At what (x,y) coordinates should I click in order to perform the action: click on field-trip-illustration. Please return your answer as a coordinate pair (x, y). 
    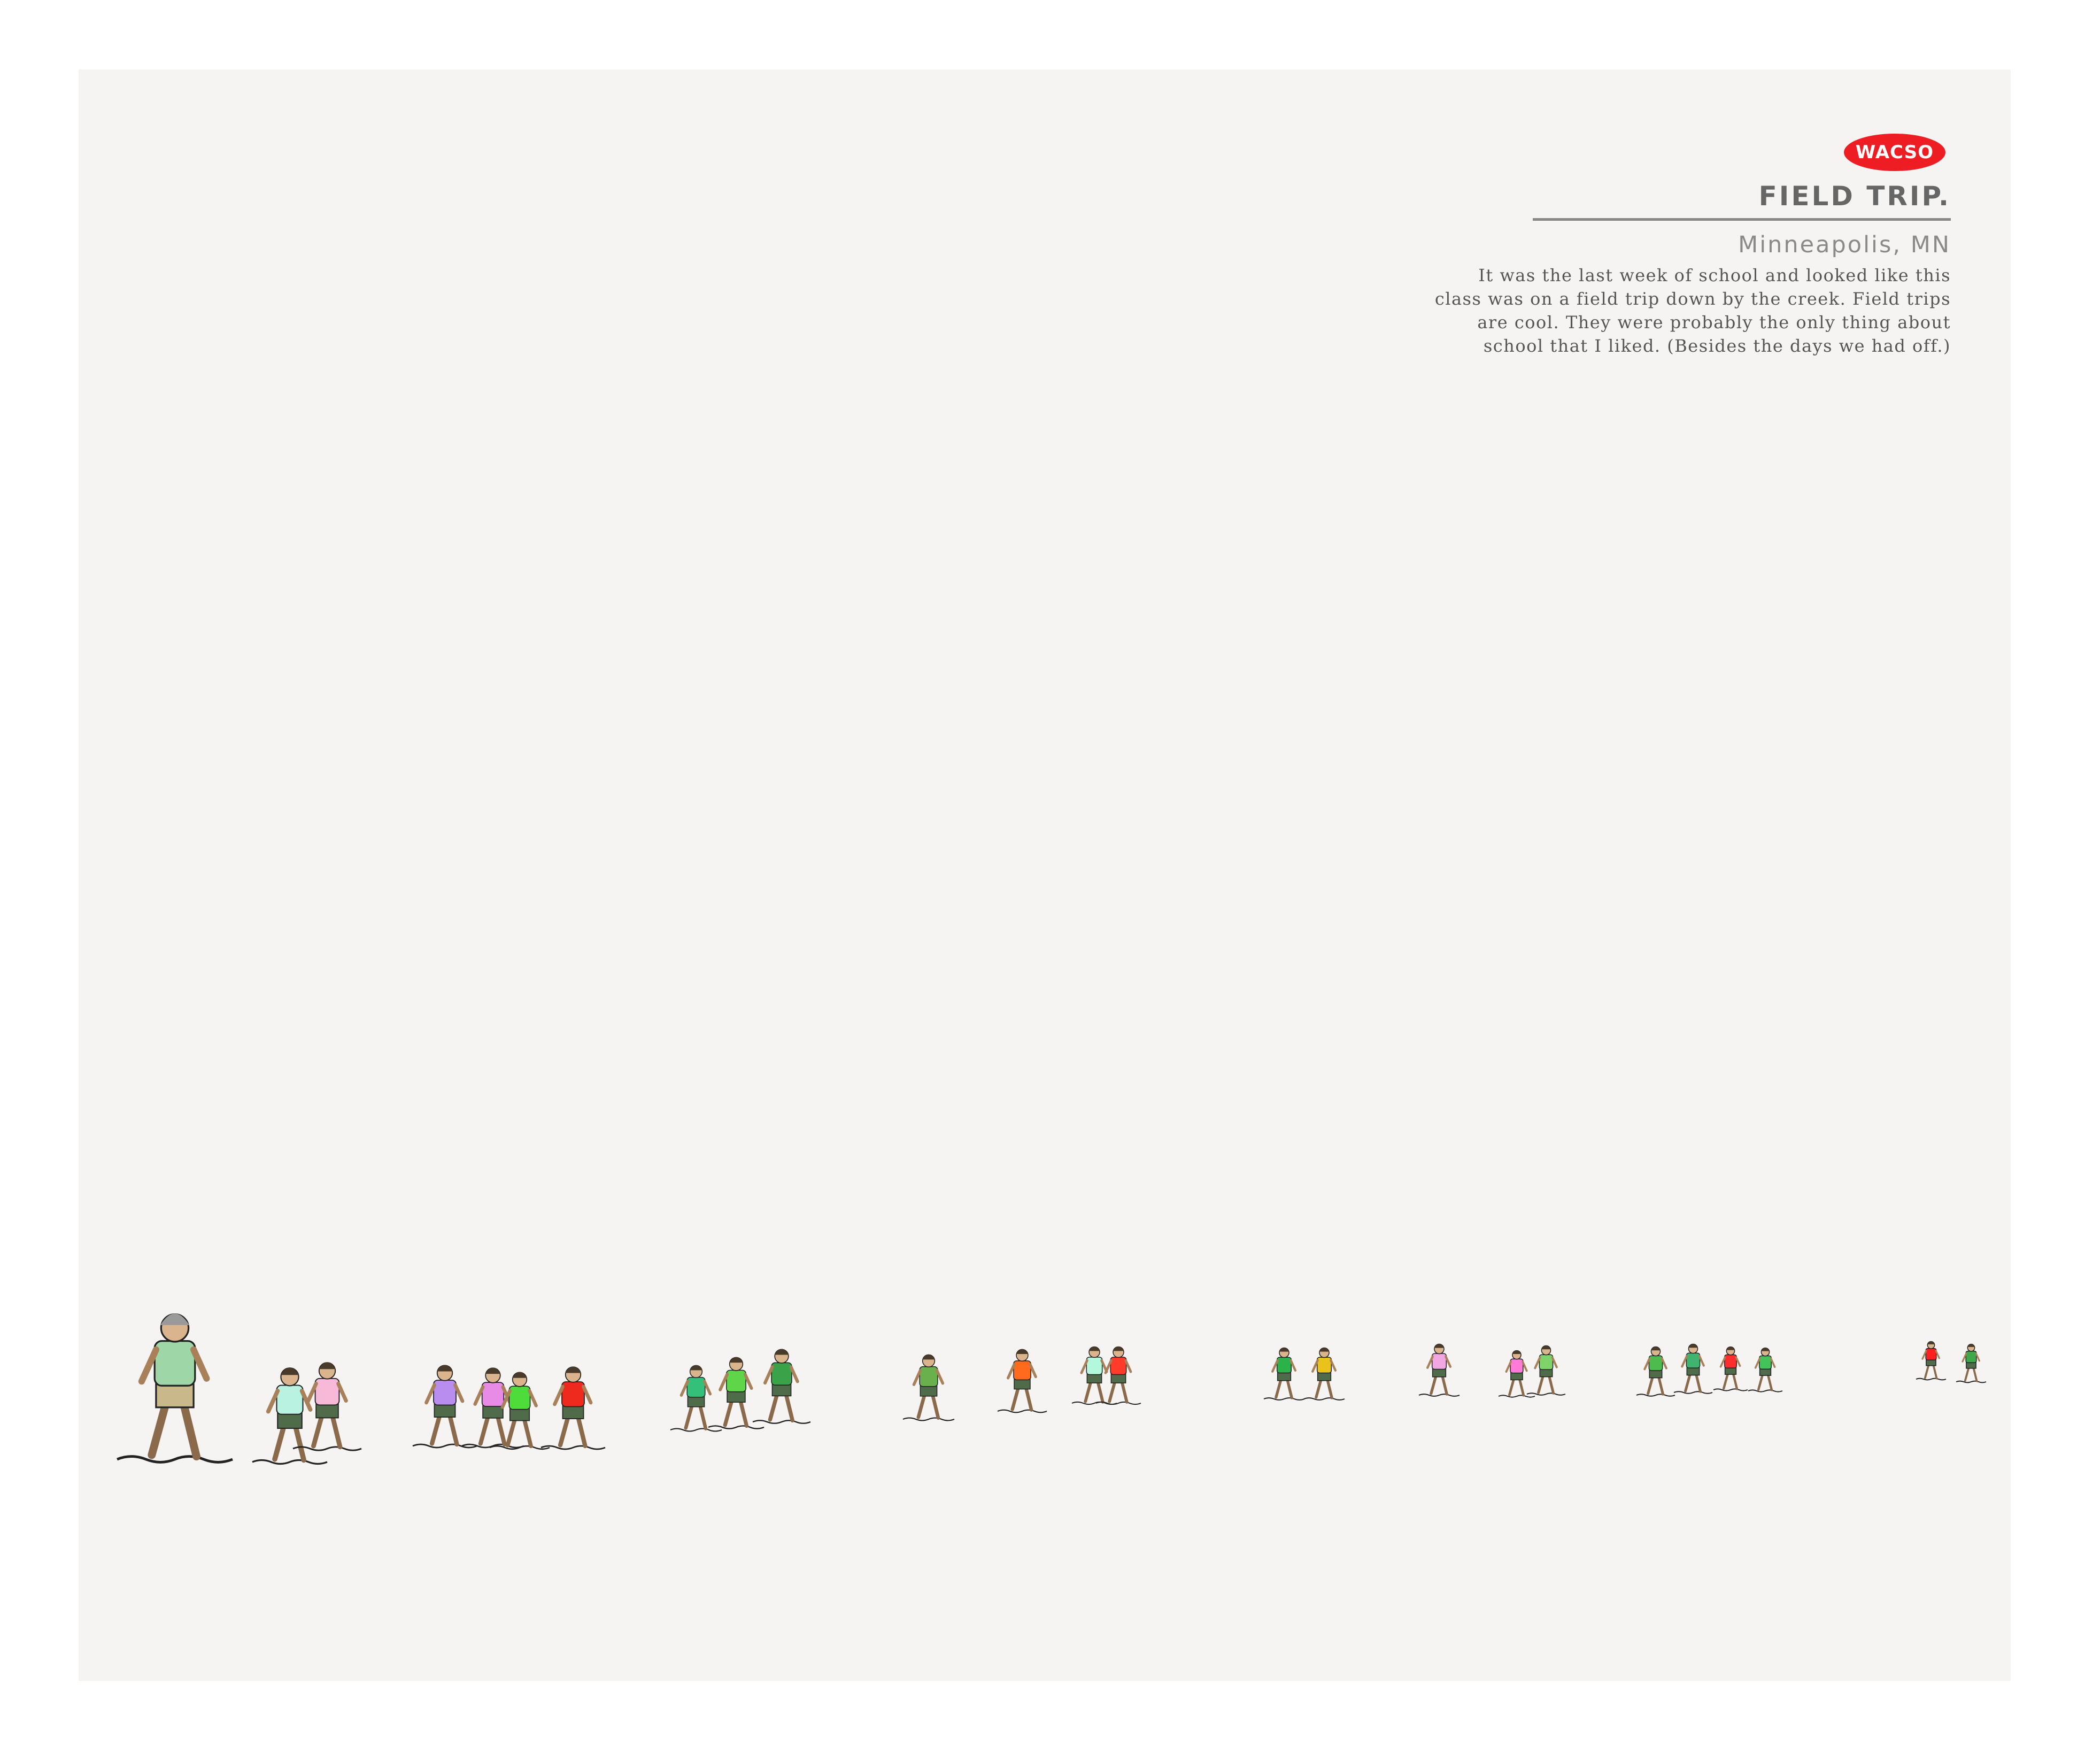
    Looking at the image, I should click on (1052, 1389).